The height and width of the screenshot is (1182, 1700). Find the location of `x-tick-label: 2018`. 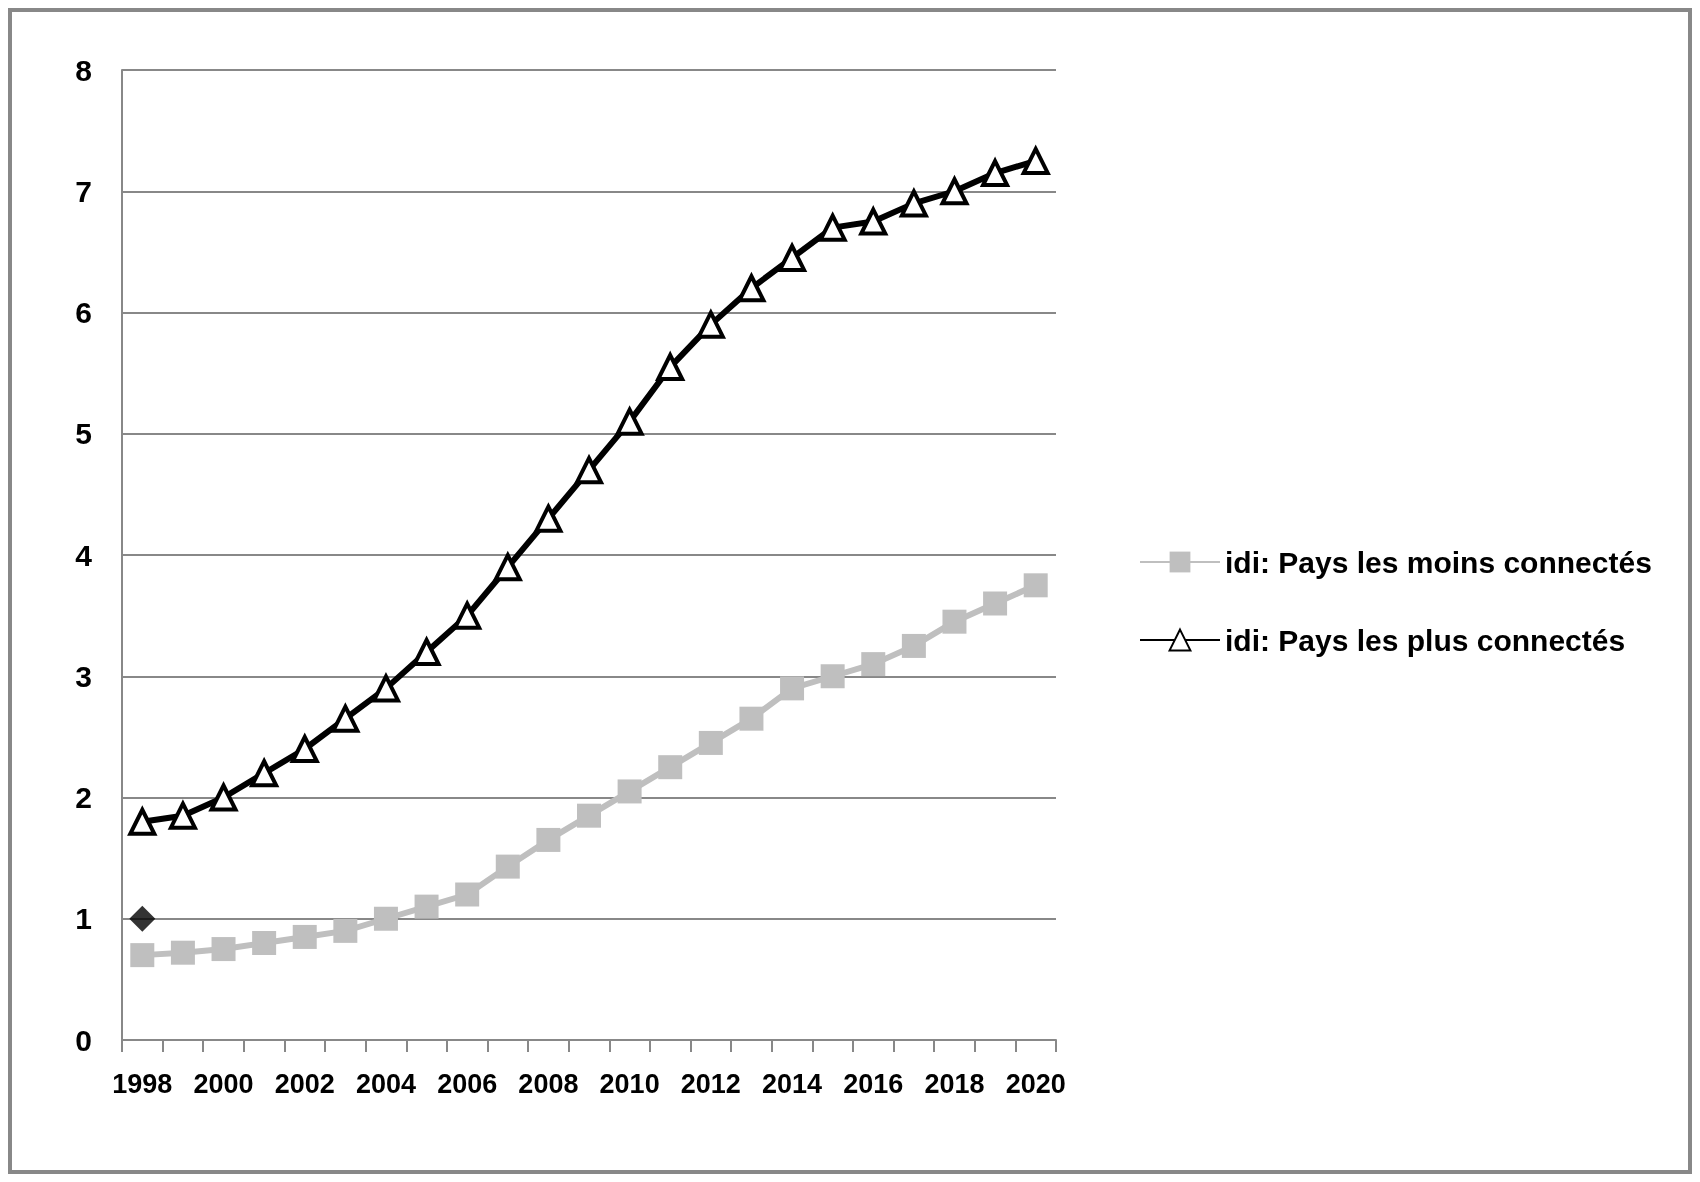

x-tick-label: 2018 is located at coordinates (954, 1083).